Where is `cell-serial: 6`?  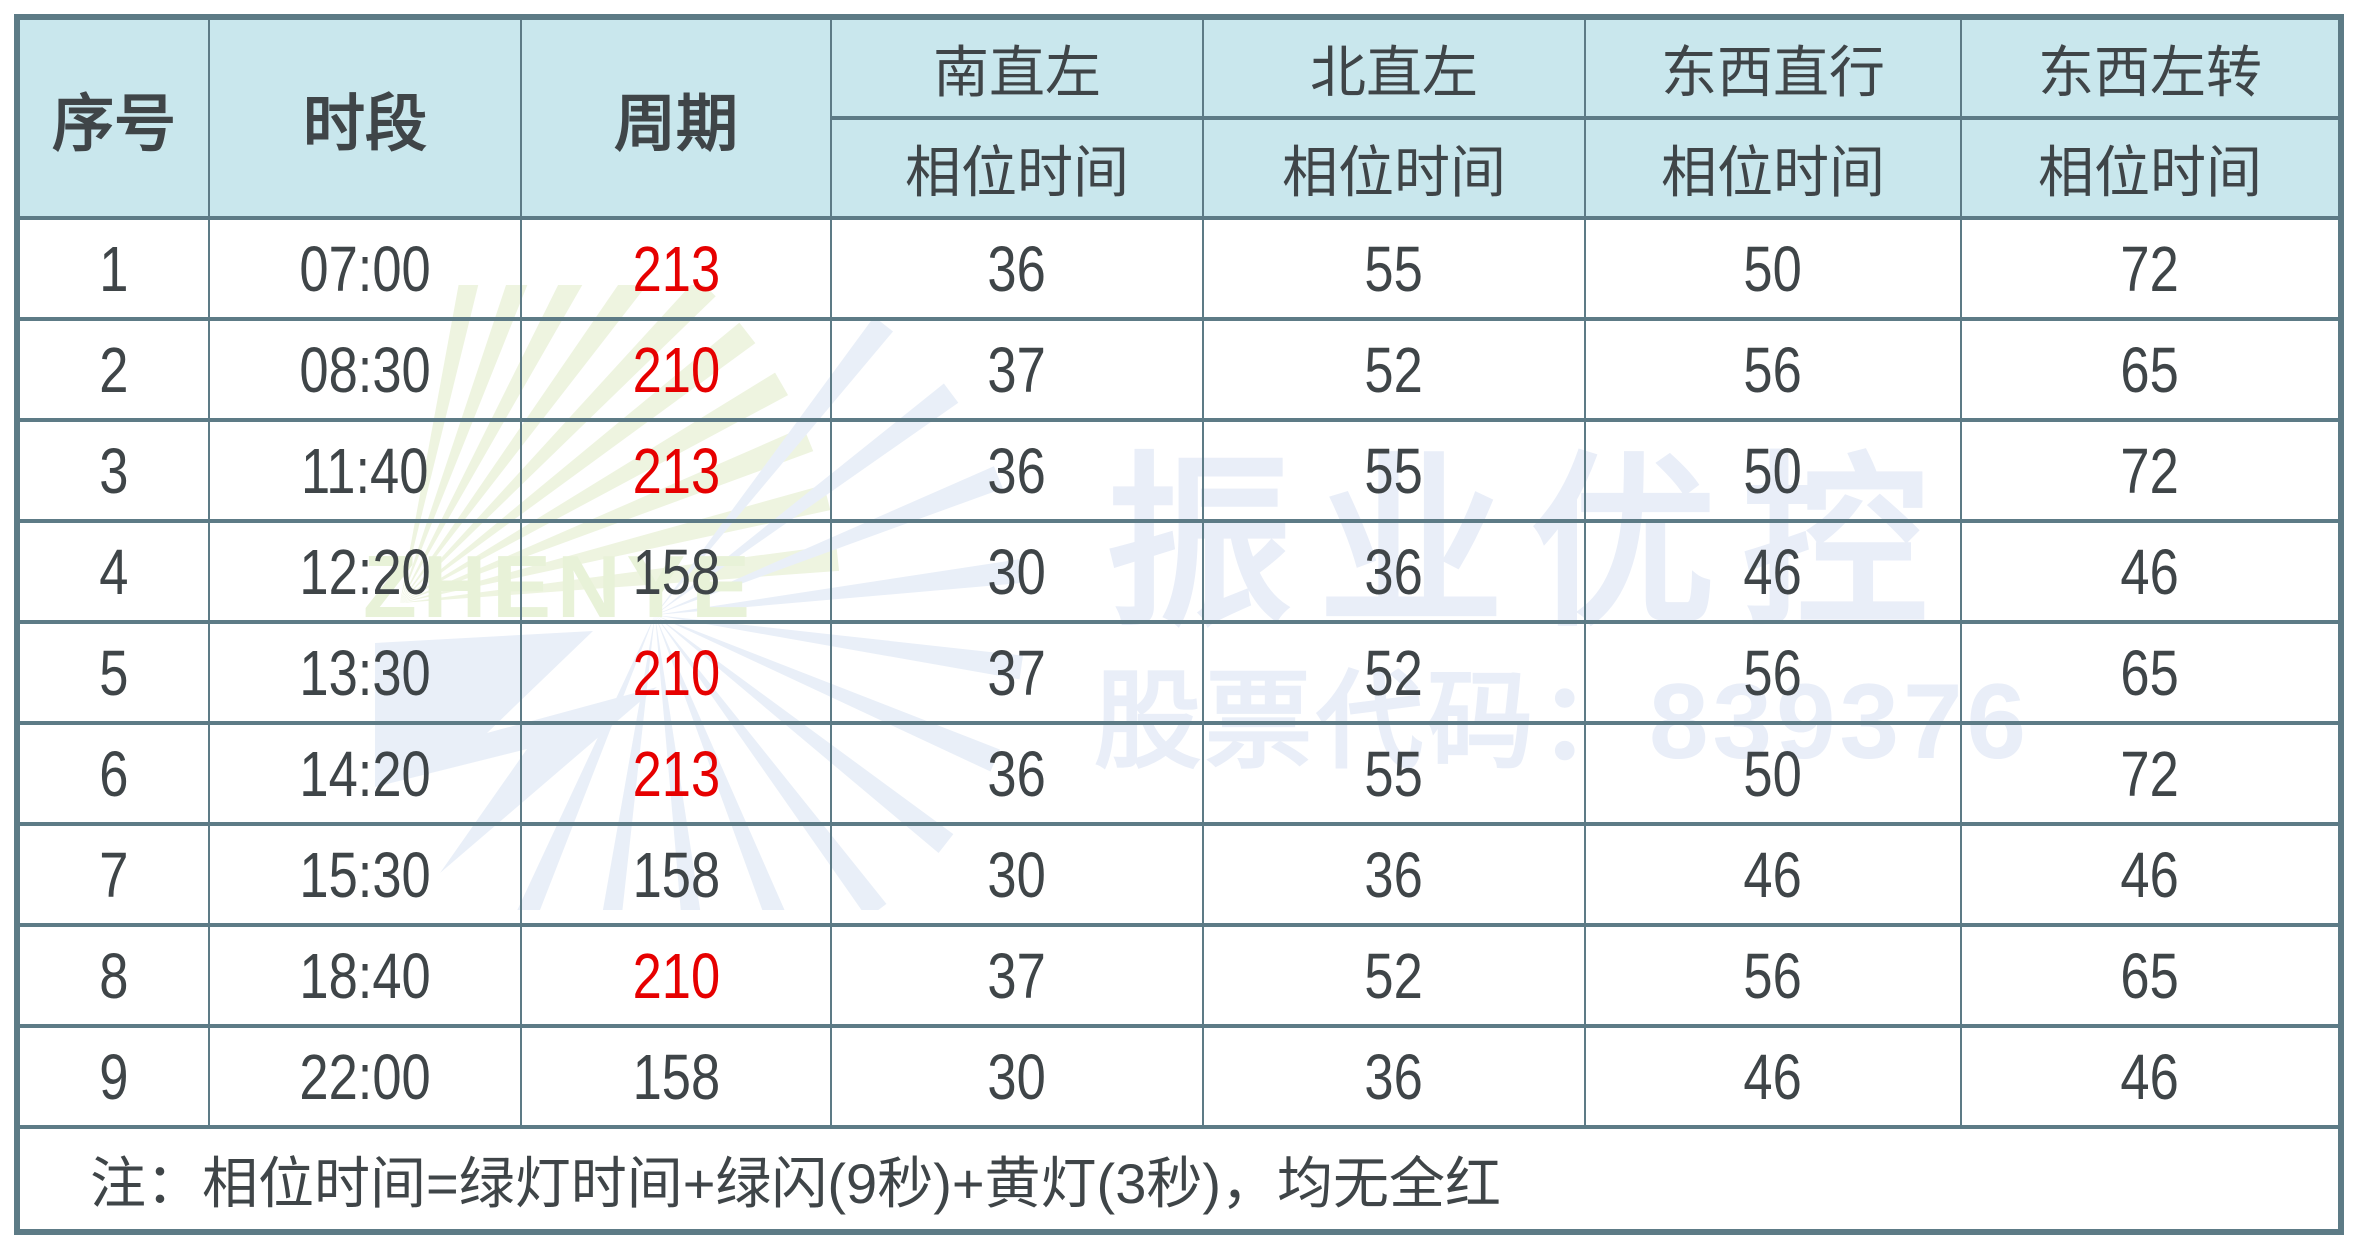 cell-serial: 6 is located at coordinates (113, 773).